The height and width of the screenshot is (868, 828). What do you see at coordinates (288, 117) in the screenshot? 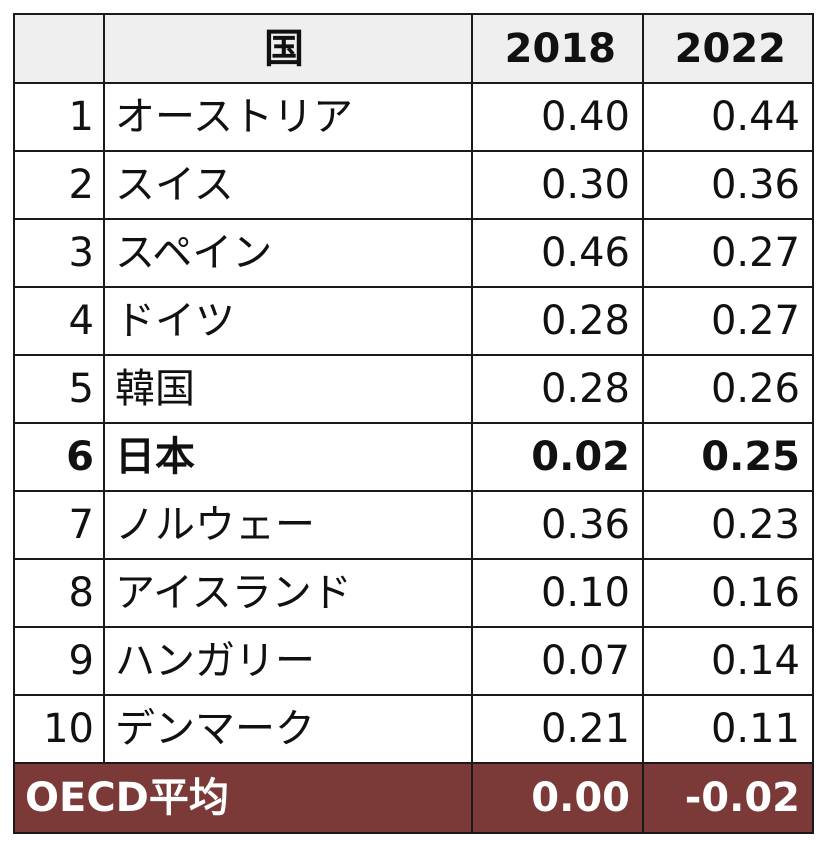
I see `country-cell: オーストリア` at bounding box center [288, 117].